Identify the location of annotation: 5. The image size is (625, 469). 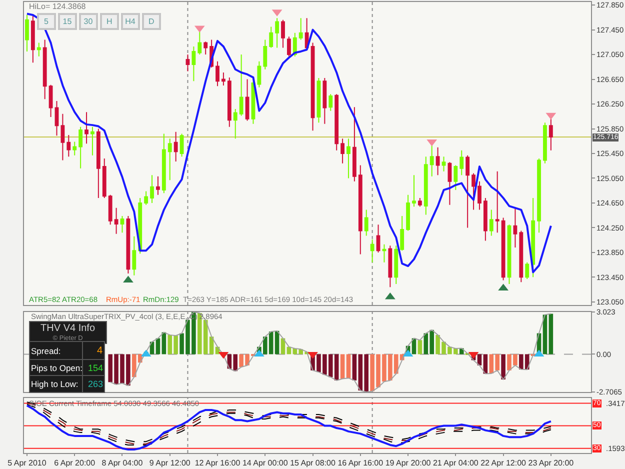
(46, 21).